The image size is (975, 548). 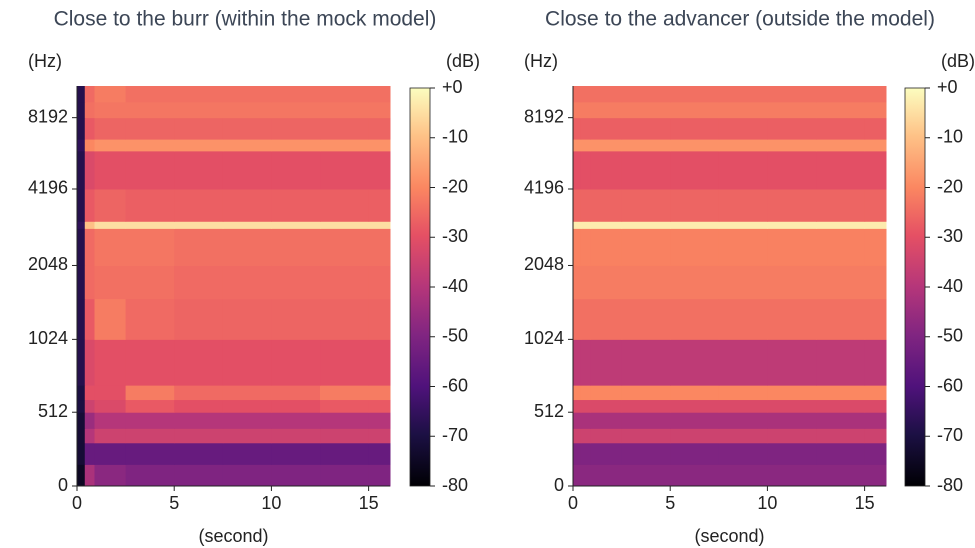 What do you see at coordinates (947, 87) in the screenshot?
I see `colorbar-tick-label: +0` at bounding box center [947, 87].